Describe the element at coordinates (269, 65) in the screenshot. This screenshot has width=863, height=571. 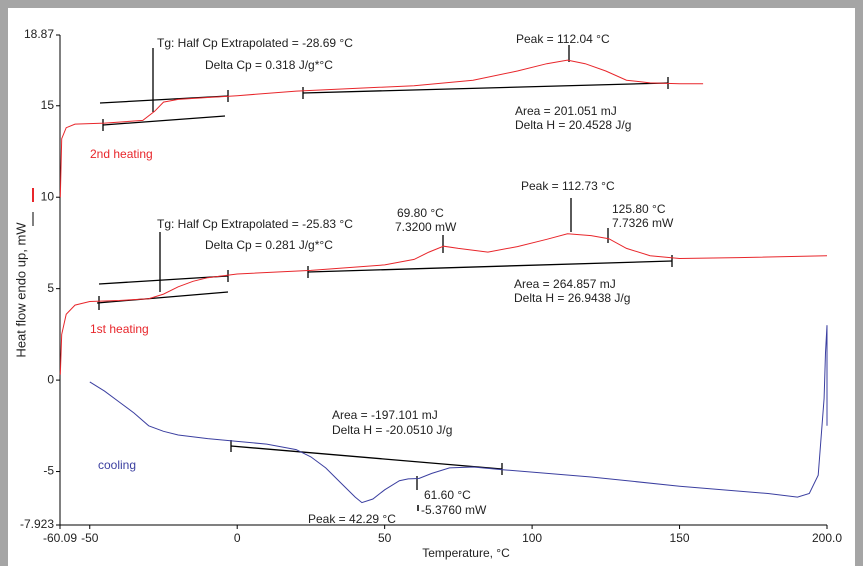
I see `annotation: Delta Cp = 0.318 J/g*°C` at that location.